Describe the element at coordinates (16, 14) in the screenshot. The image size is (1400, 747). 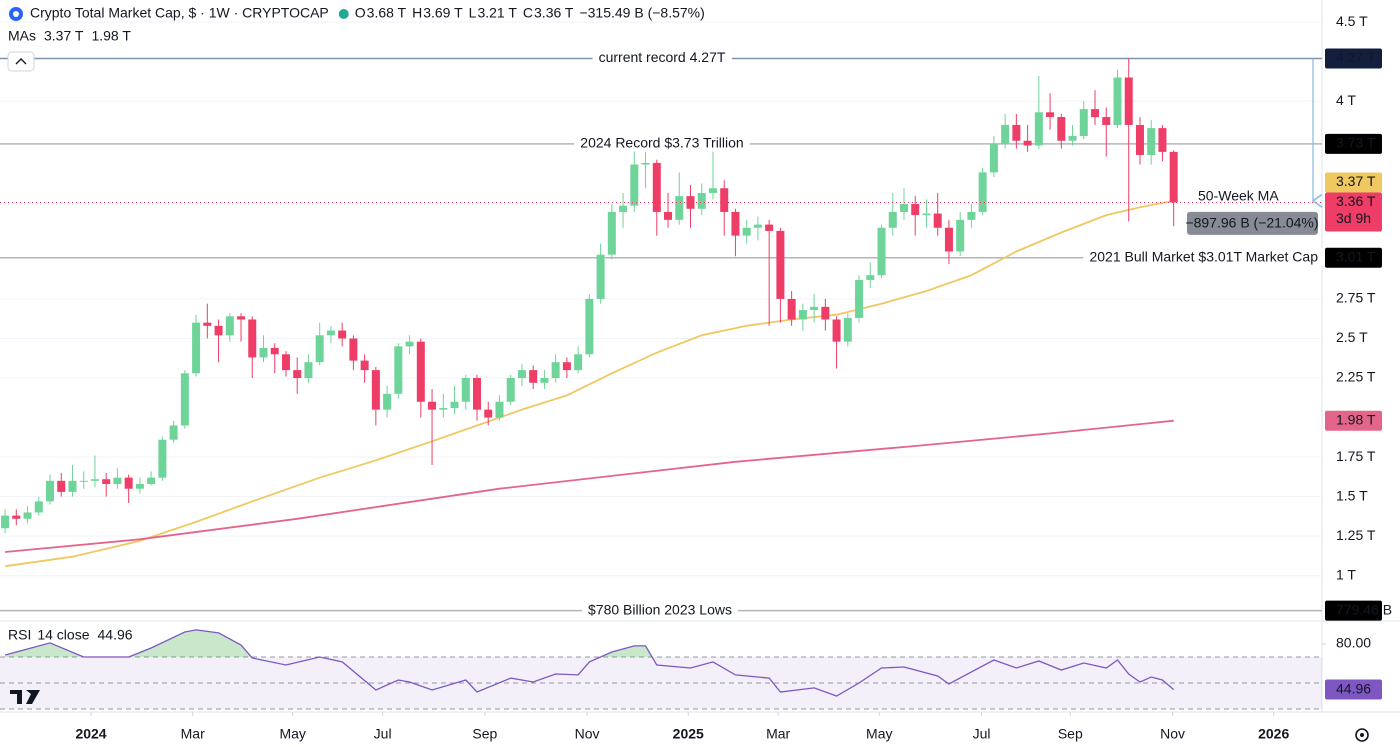
I see `symbol-icon-center` at that location.